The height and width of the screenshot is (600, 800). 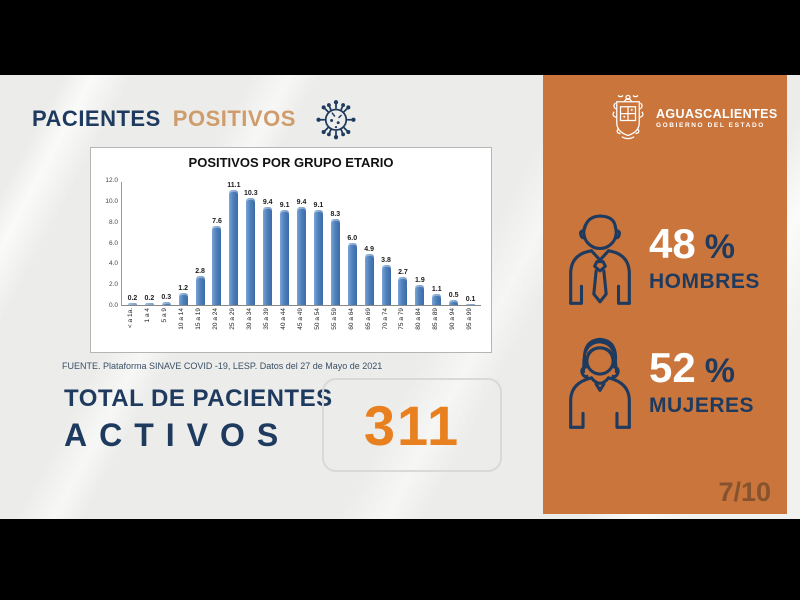 I want to click on y-tick-label: 10.0, so click(x=111, y=201).